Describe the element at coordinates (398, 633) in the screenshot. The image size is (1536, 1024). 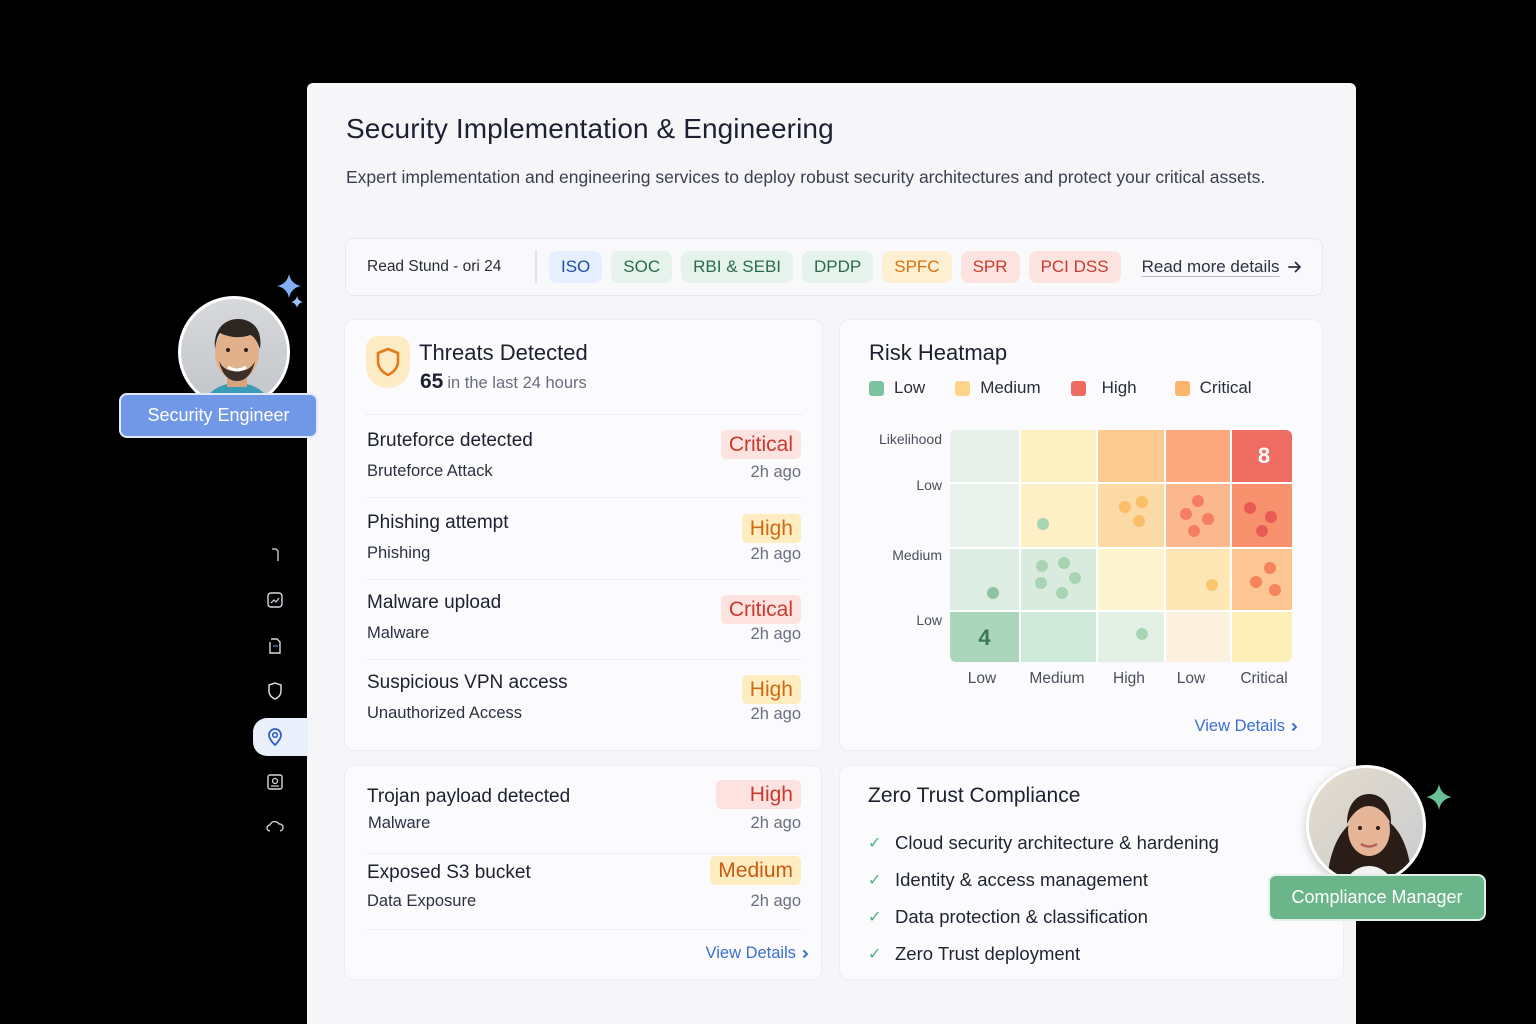
I see `threat-category: Malware` at that location.